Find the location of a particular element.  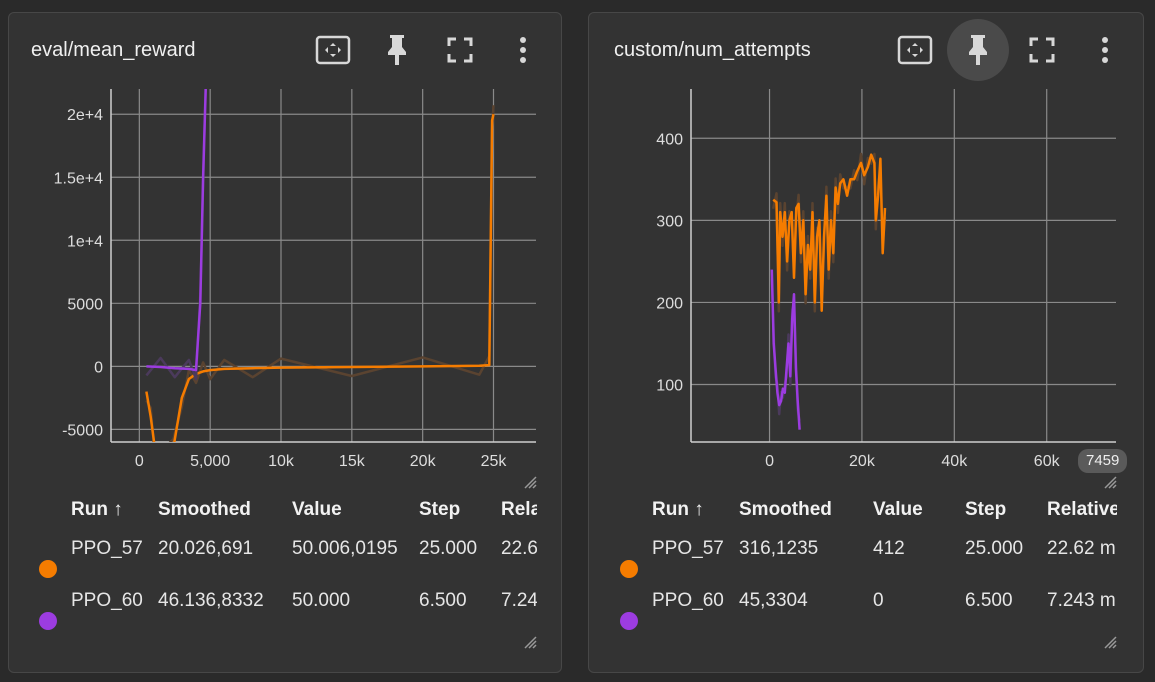

relative-time: 7.24 is located at coordinates (519, 600).